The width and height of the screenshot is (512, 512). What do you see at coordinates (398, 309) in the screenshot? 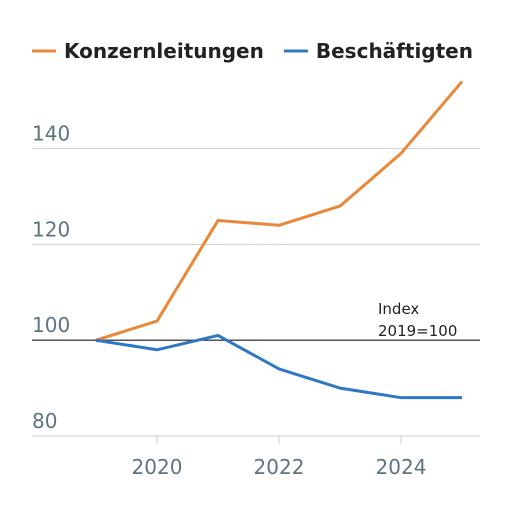
I see `annotation: Index` at bounding box center [398, 309].